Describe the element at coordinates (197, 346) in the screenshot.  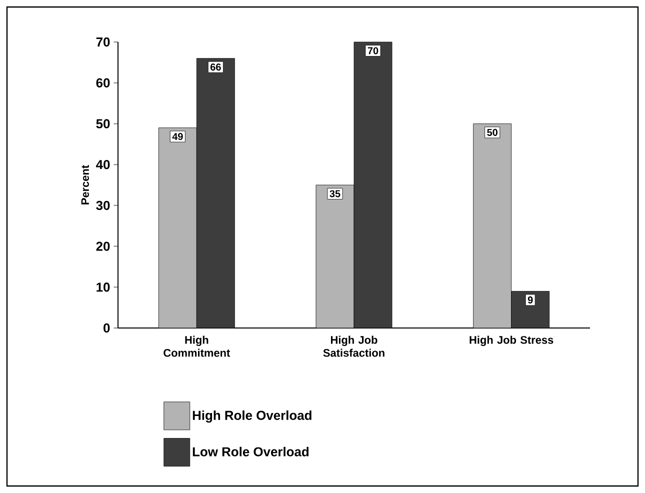
I see `x-tick-label: High Commitment` at that location.